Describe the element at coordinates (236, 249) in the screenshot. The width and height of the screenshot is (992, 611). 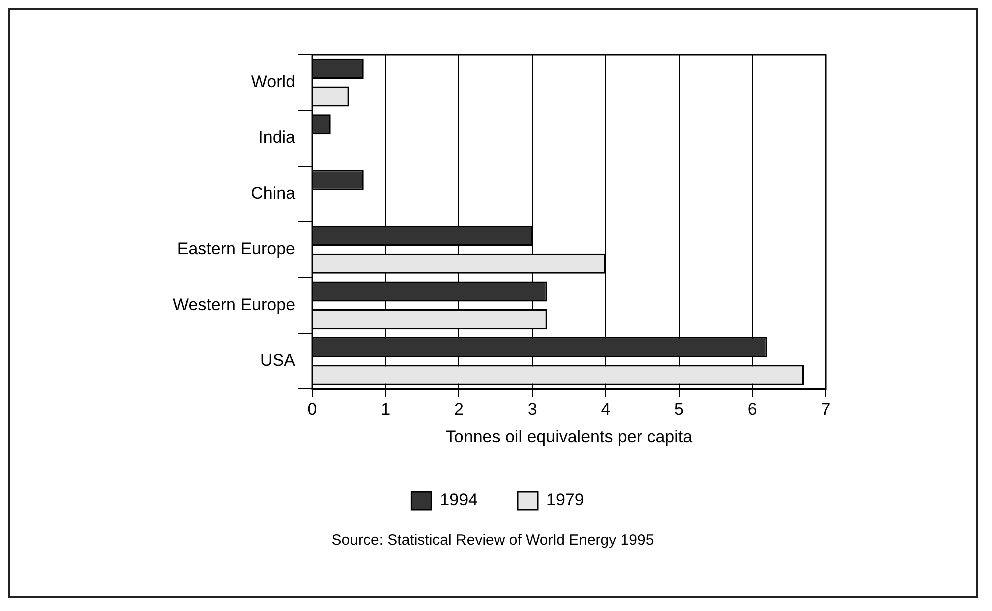
I see `y-tick-label: Eastern Europe` at that location.